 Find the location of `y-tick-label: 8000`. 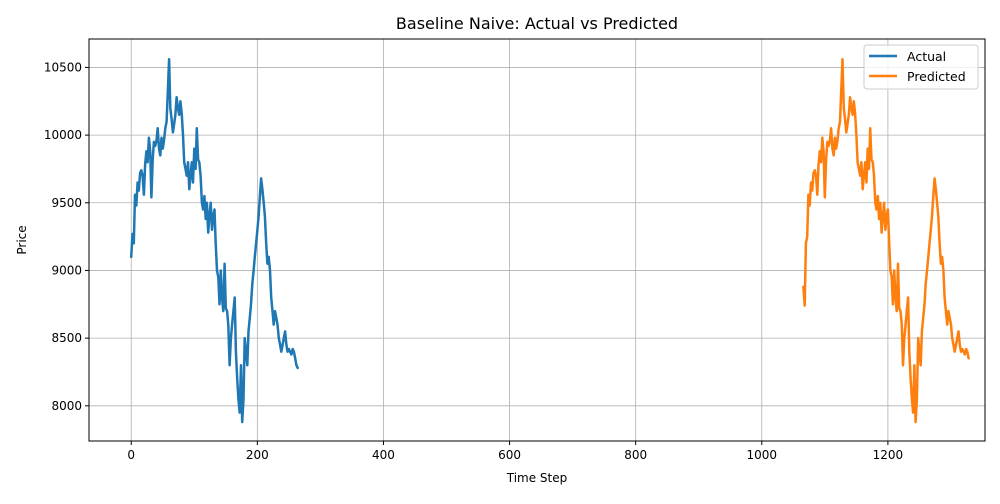

y-tick-label: 8000 is located at coordinates (66, 406).